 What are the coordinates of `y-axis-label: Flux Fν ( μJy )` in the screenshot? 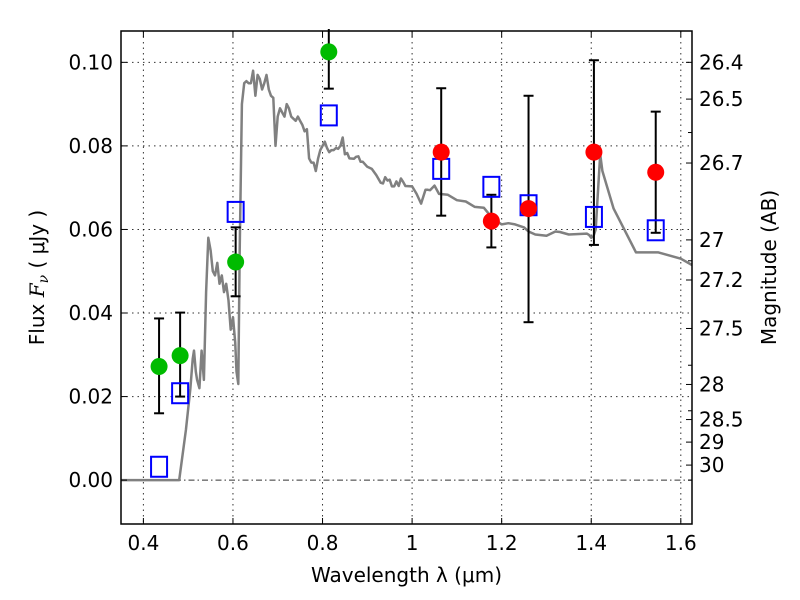 It's located at (38, 277).